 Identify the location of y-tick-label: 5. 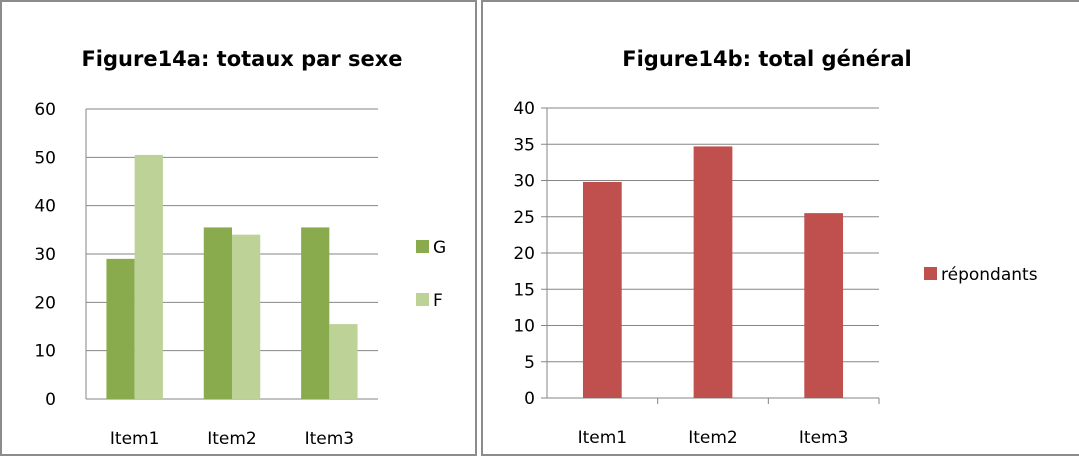
(529, 363).